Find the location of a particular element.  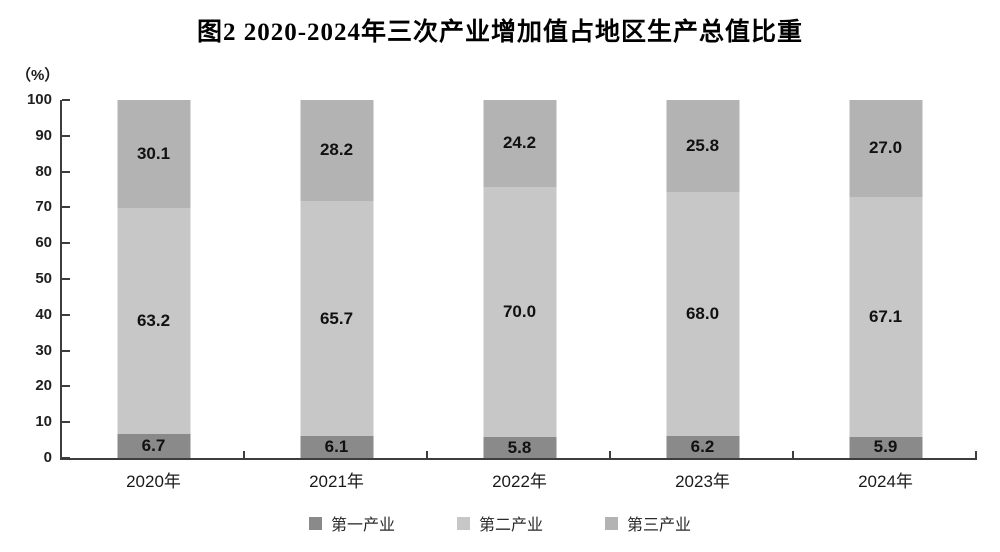

segment-value-label: 6.1 is located at coordinates (336, 447).